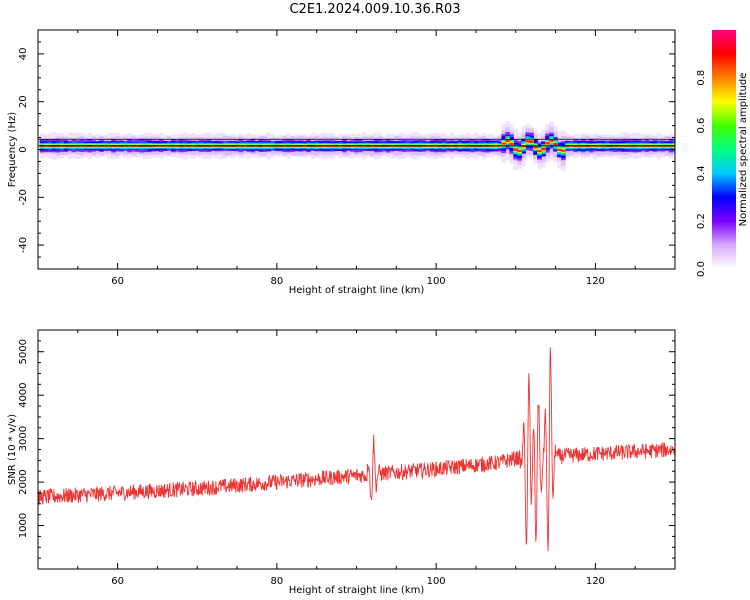 The height and width of the screenshot is (600, 750). I want to click on colorbar-gradient, so click(724, 149).